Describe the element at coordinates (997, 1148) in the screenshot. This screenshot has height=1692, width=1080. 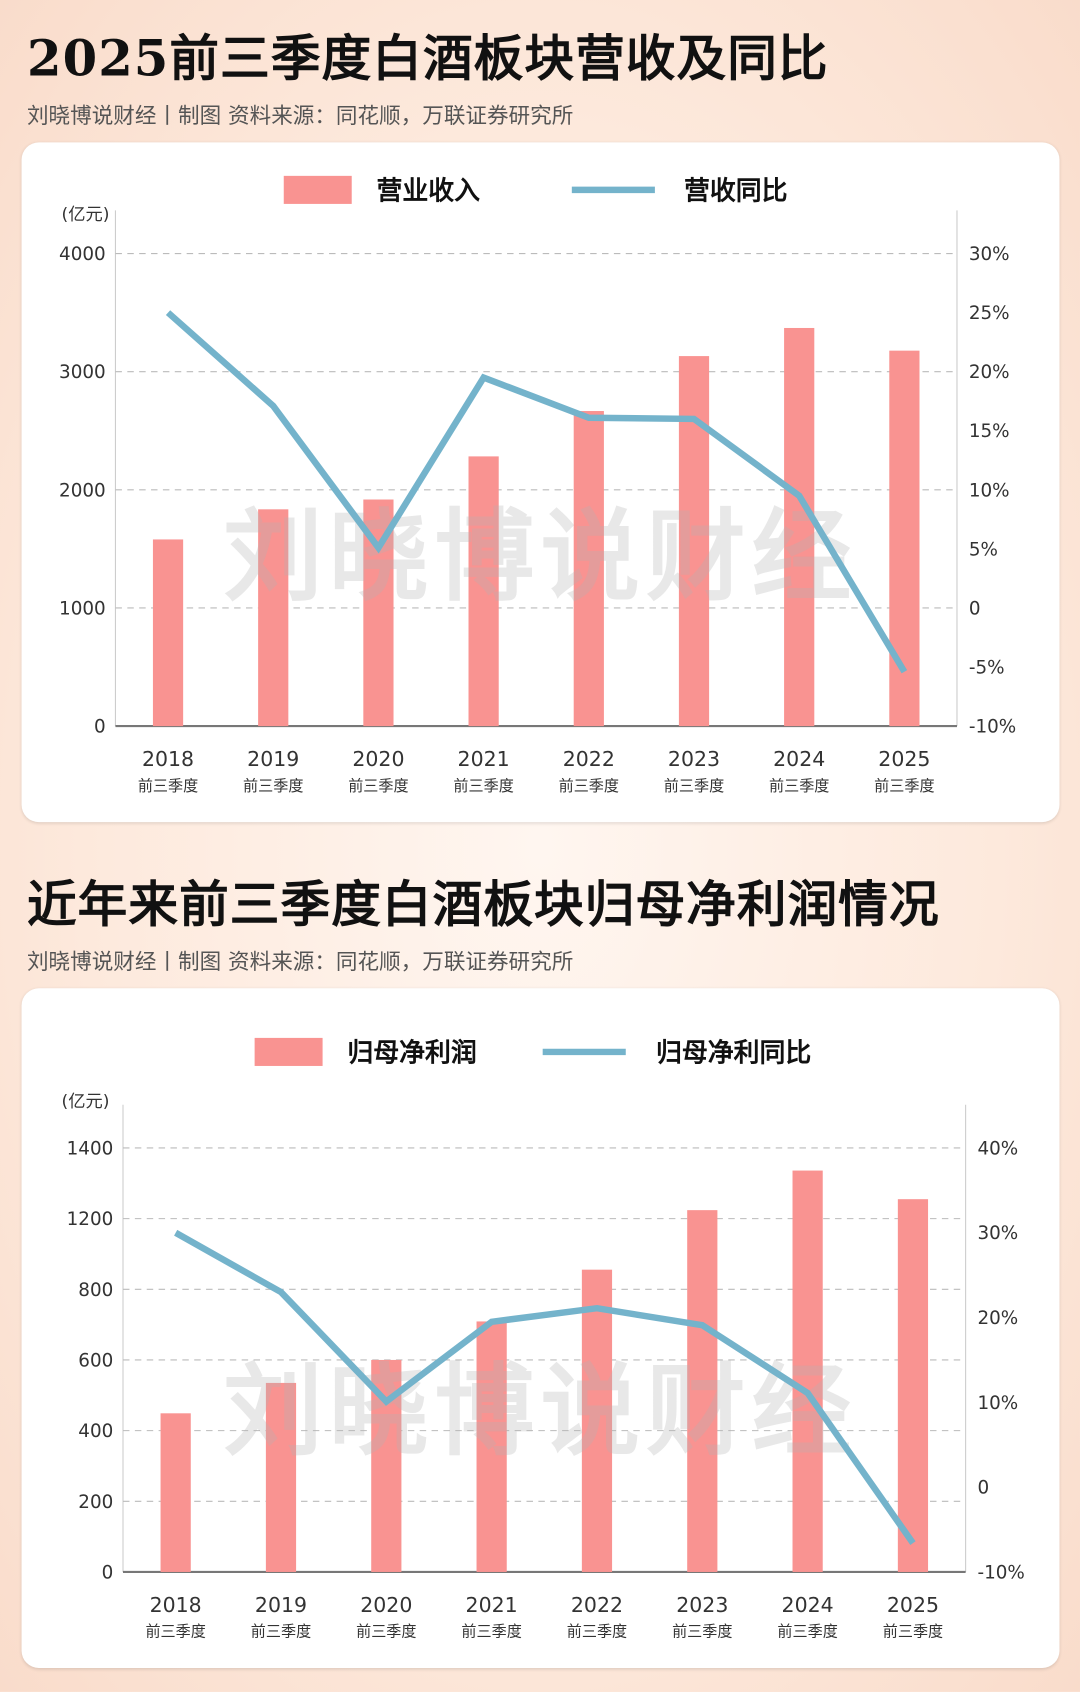
I see `y2-tick-label: 40%` at that location.